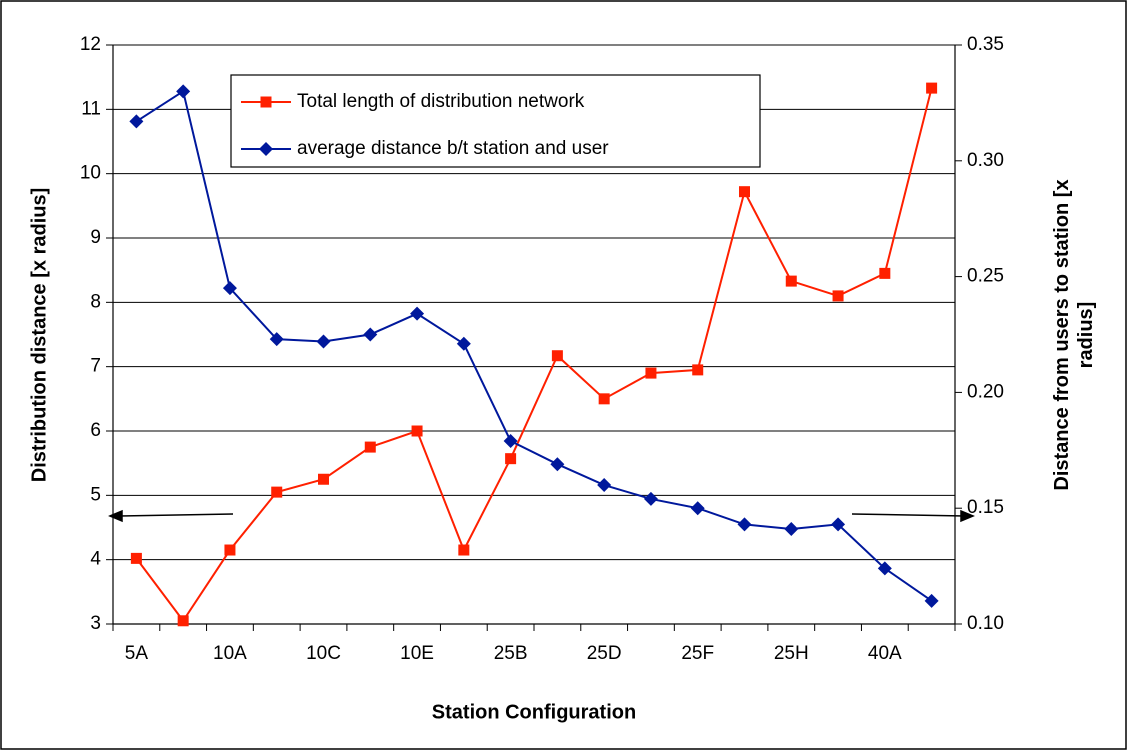 This screenshot has width=1127, height=750. What do you see at coordinates (417, 653) in the screenshot?
I see `x-tick-label: 10E` at bounding box center [417, 653].